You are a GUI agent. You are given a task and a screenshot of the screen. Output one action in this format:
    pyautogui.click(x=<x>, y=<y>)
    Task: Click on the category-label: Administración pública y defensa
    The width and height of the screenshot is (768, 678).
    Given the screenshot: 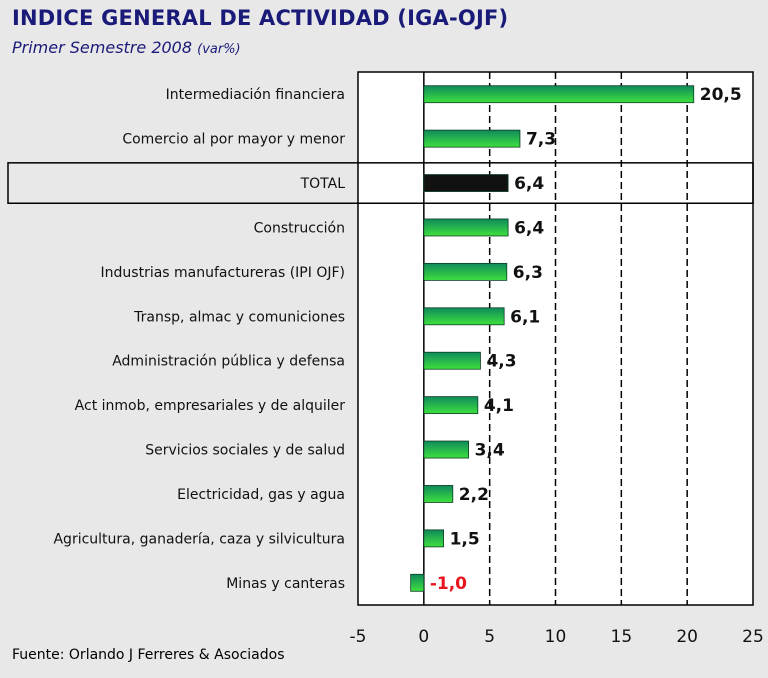 What is the action you would take?
    pyautogui.click(x=228, y=362)
    